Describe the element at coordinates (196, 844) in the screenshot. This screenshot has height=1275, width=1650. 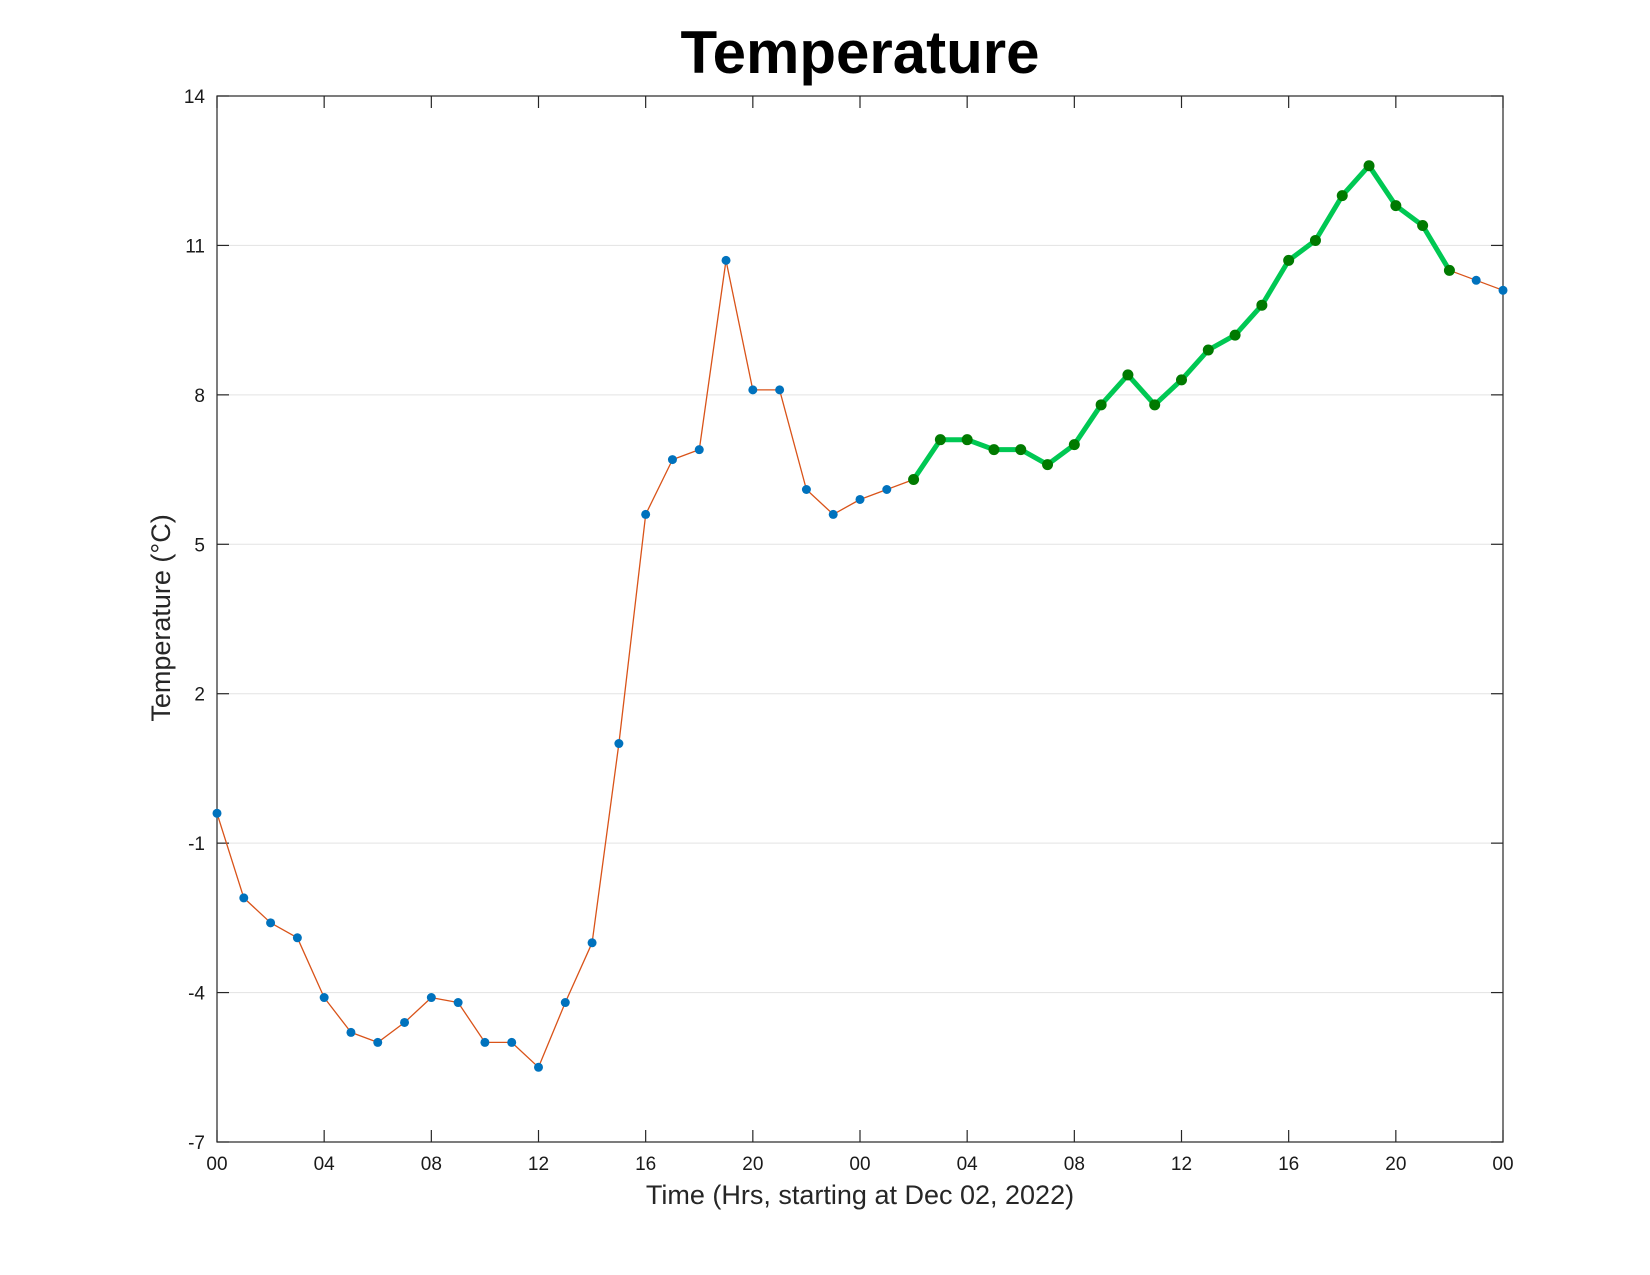
I see `y-tick-label: -1` at that location.